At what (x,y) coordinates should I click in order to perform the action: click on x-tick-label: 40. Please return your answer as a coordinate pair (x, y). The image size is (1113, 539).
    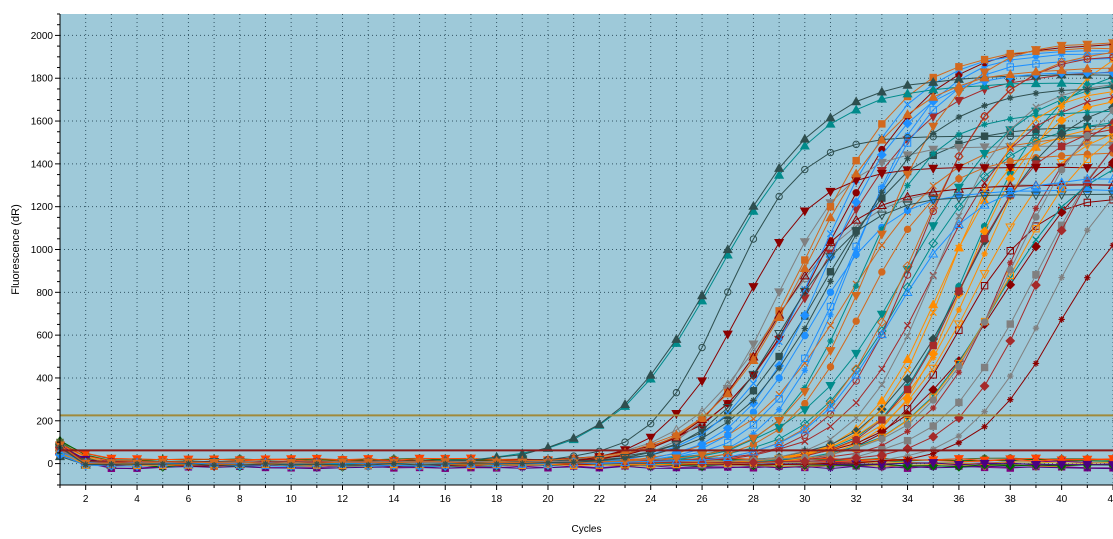
    Looking at the image, I should click on (1062, 499).